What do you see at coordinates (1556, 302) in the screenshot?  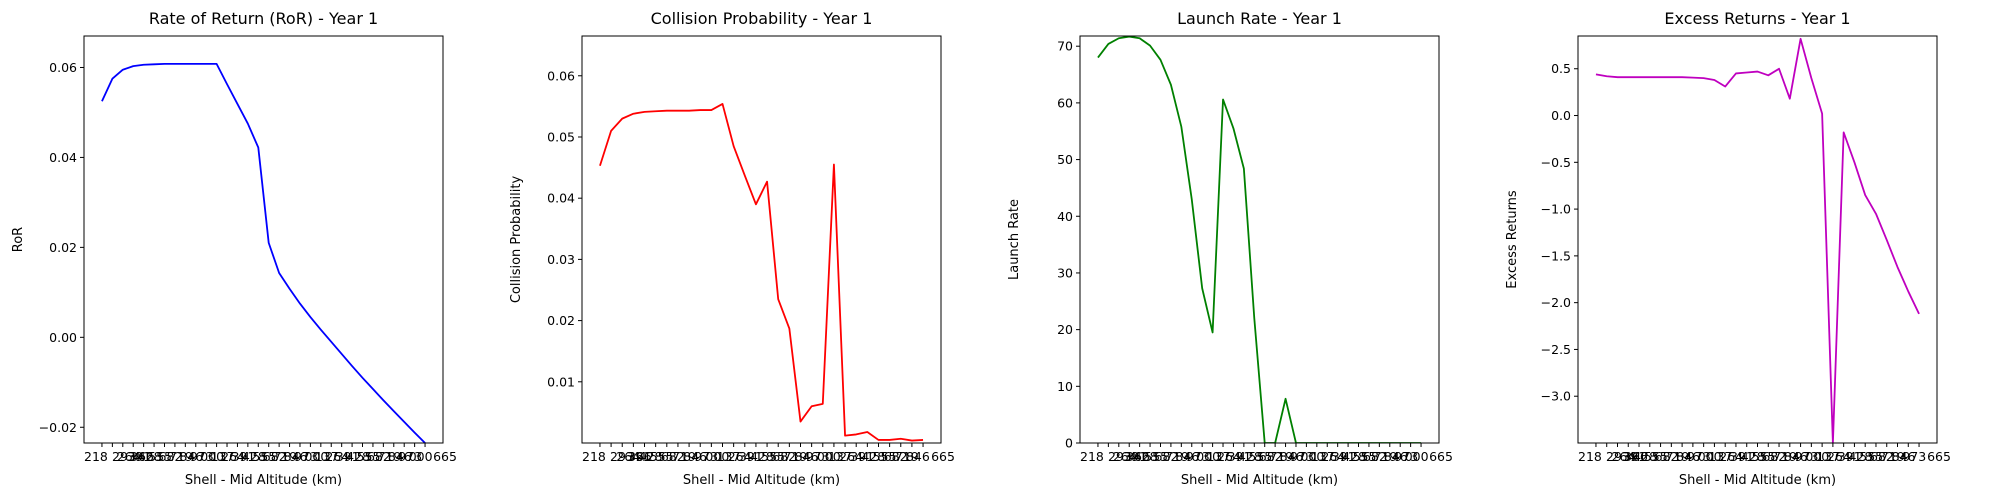 I see `y-tick-label: −2.0` at bounding box center [1556, 302].